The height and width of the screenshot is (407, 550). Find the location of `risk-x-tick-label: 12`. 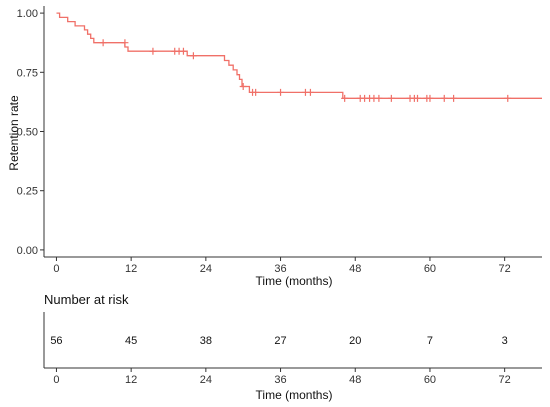

risk-x-tick-label: 12 is located at coordinates (131, 380).